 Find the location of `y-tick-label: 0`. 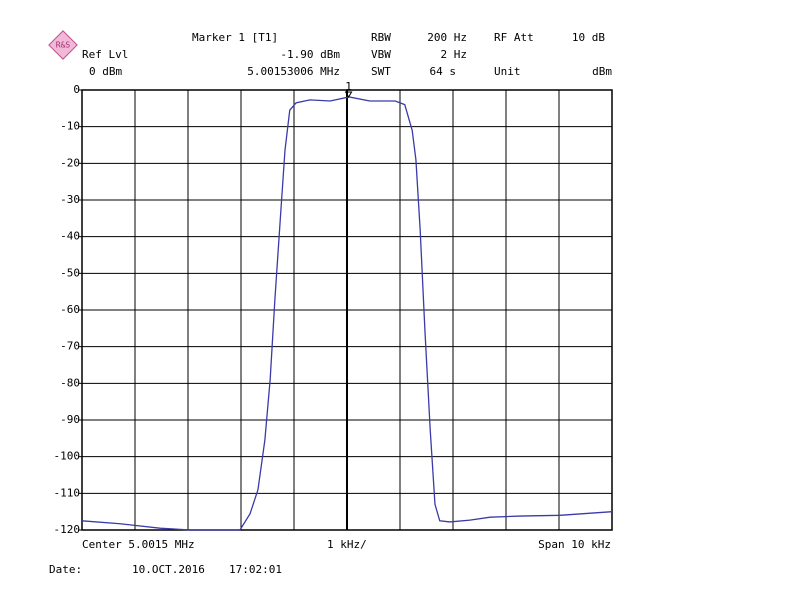

y-tick-label: 0 is located at coordinates (76, 89).